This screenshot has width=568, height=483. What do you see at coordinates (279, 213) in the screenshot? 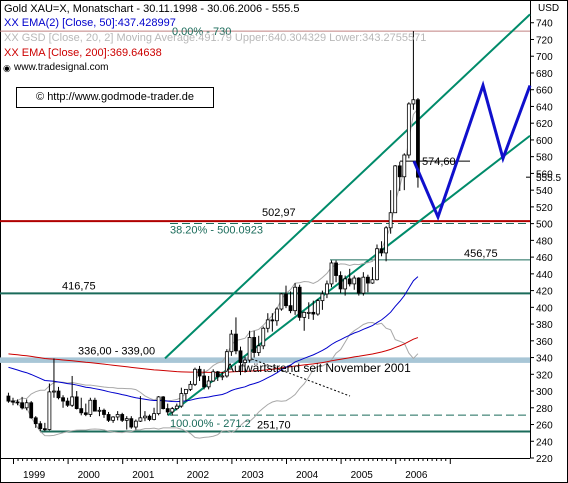
I see `annotation-label: 502,97` at bounding box center [279, 213].